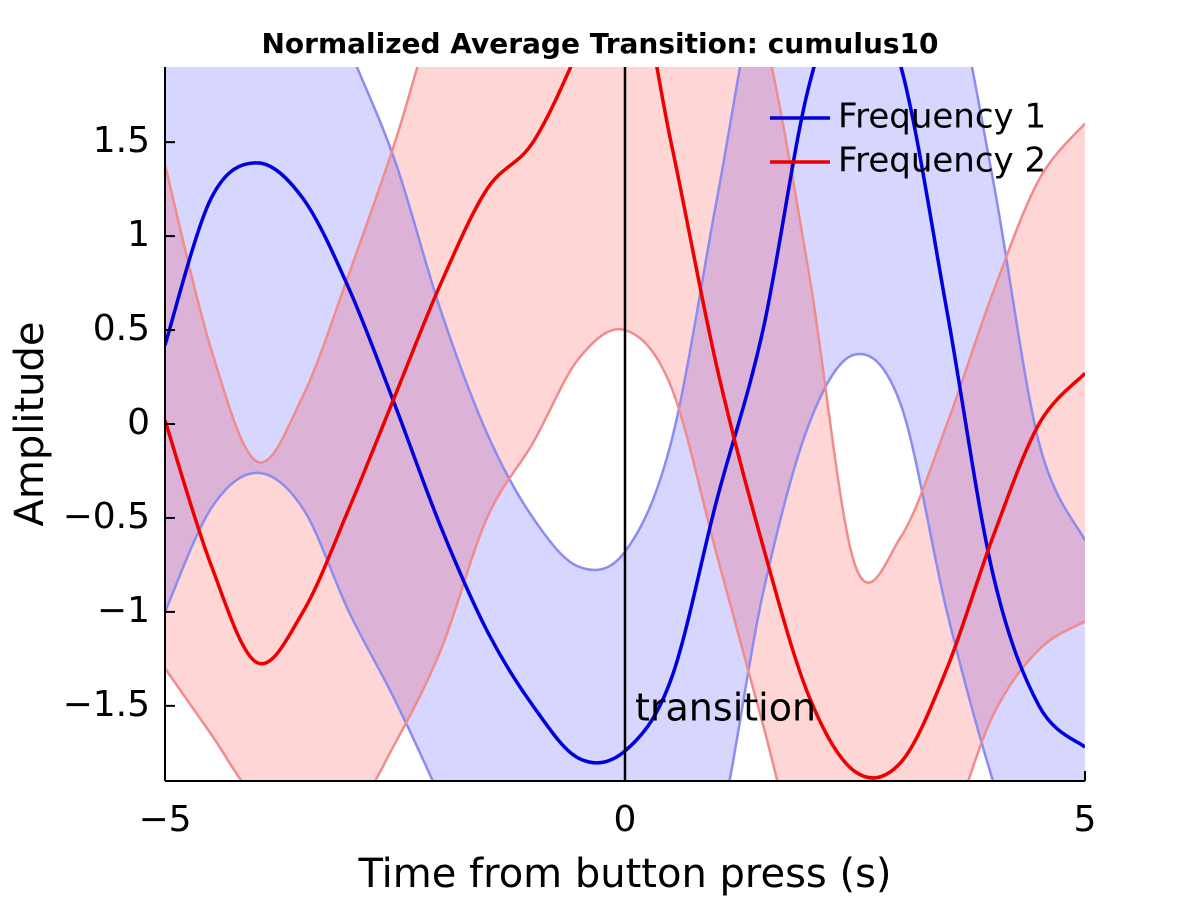  What do you see at coordinates (121, 328) in the screenshot?
I see `y-tick-label: 0.5` at bounding box center [121, 328].